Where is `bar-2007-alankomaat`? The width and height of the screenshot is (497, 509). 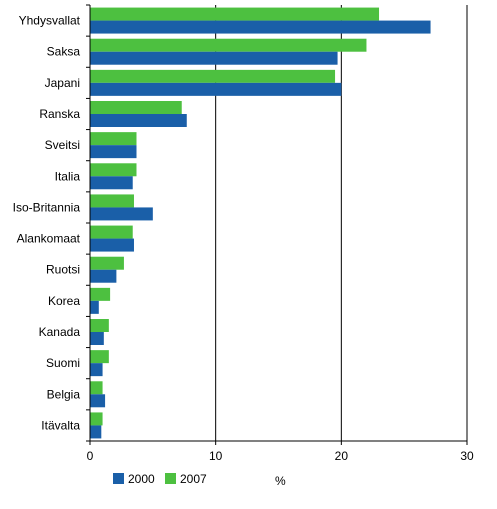
bar-2007-alankomaat is located at coordinates (111, 232).